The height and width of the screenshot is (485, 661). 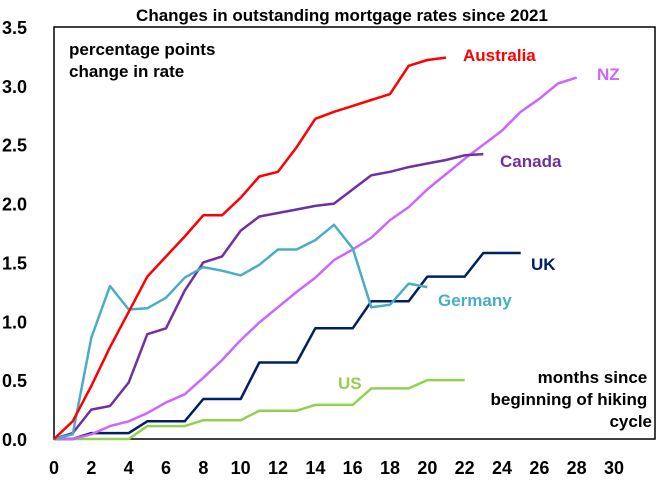 I want to click on x-tick-label: 0, so click(x=54, y=468).